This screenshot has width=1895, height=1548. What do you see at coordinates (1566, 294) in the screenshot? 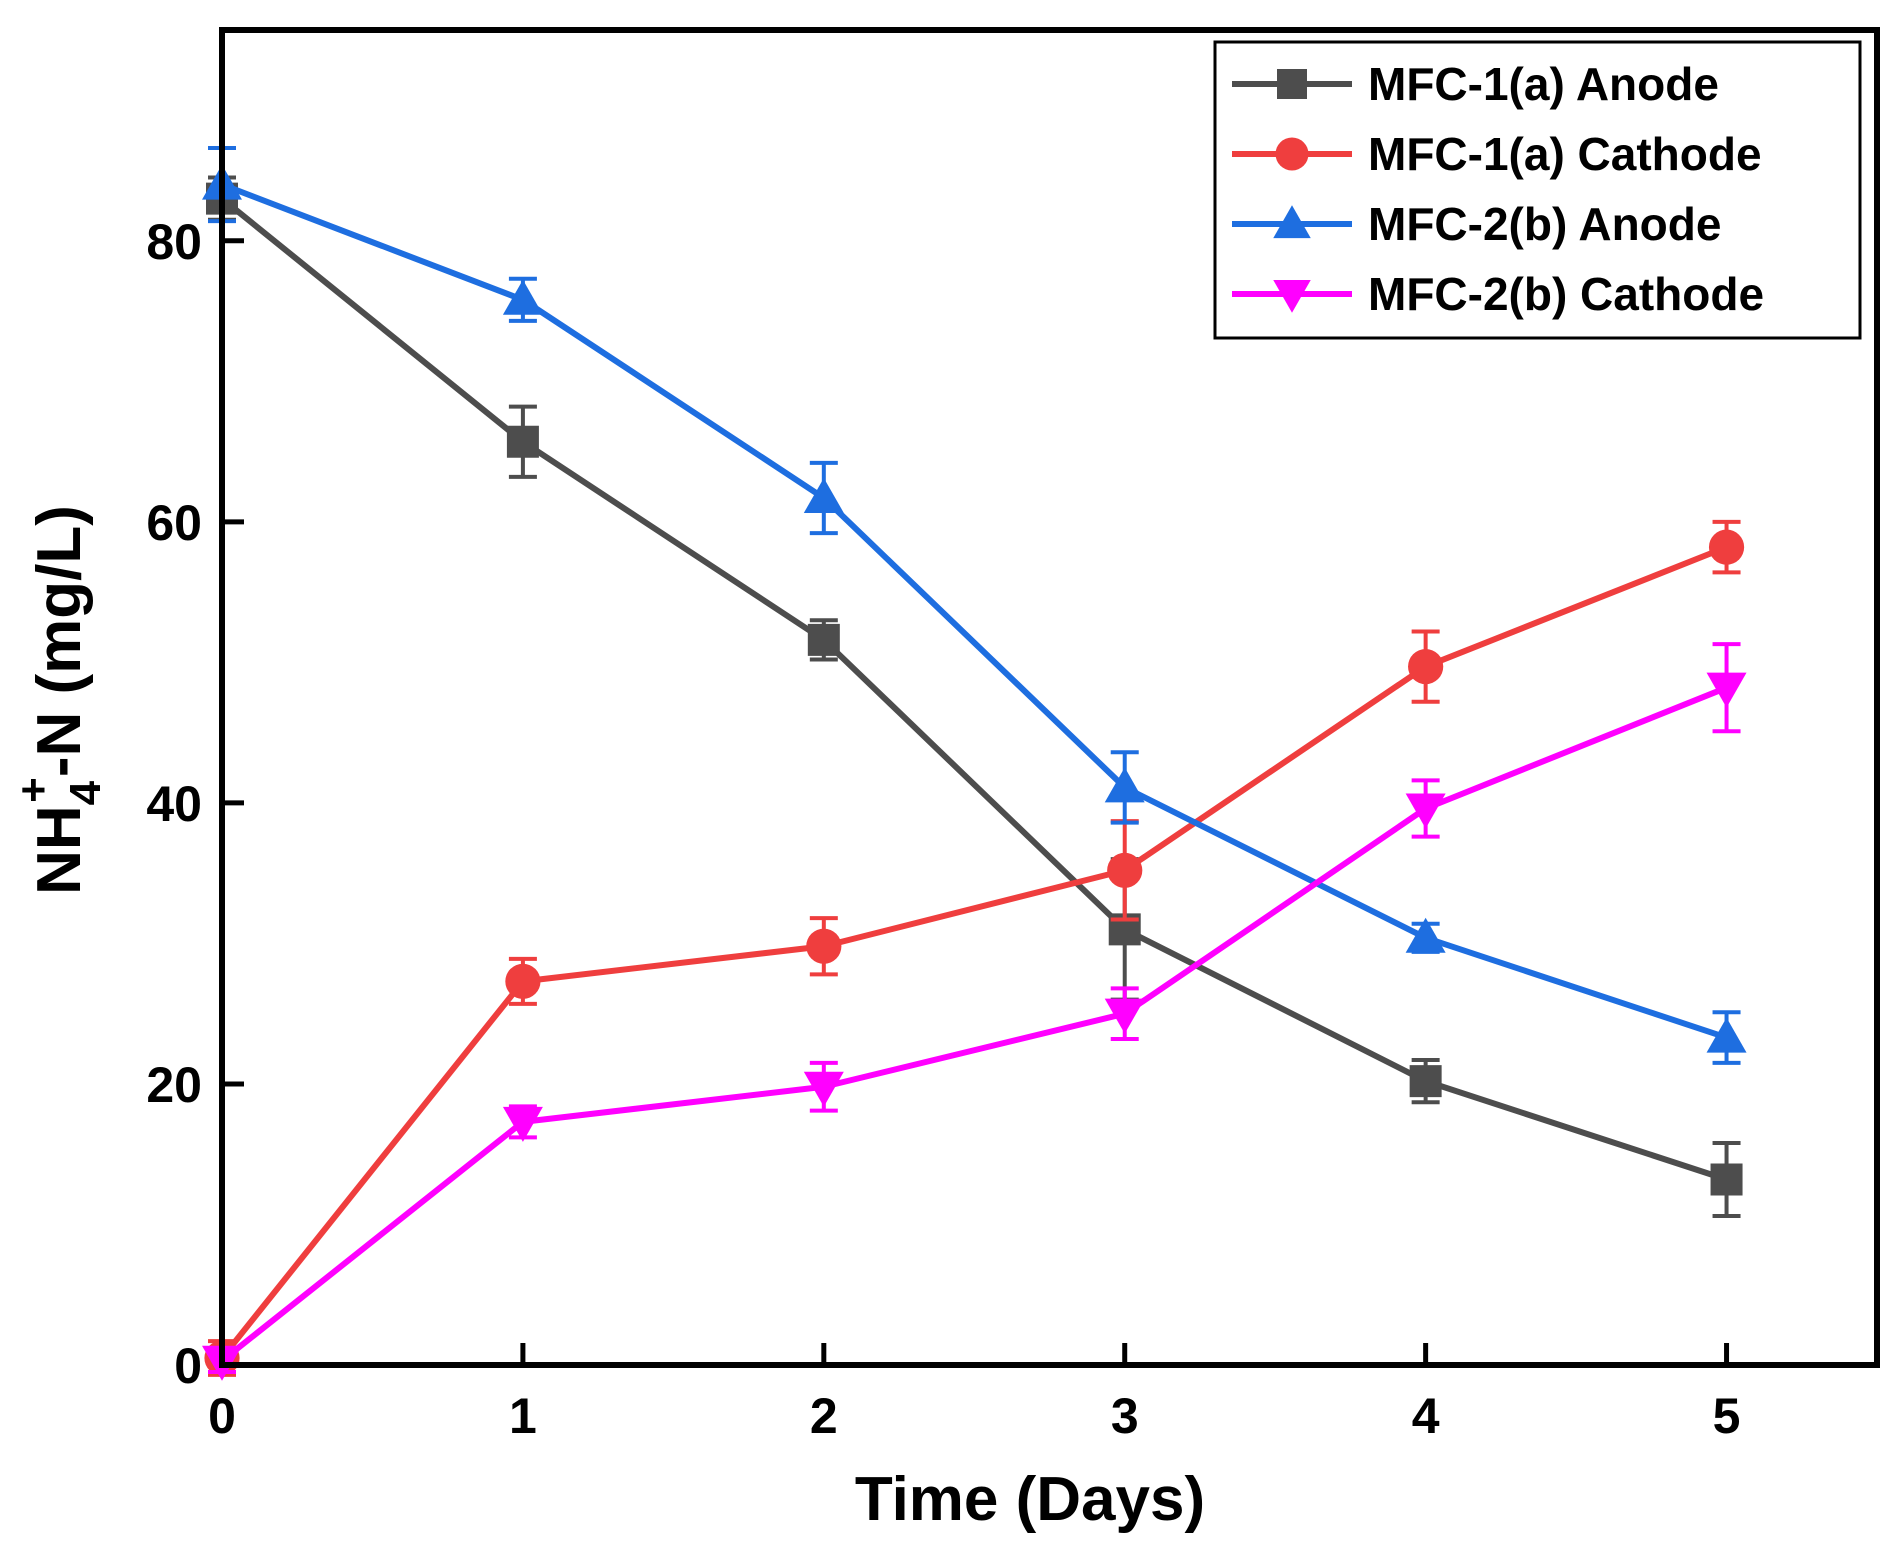
I see `legend-label: MFC-2(b) Cathode` at bounding box center [1566, 294].